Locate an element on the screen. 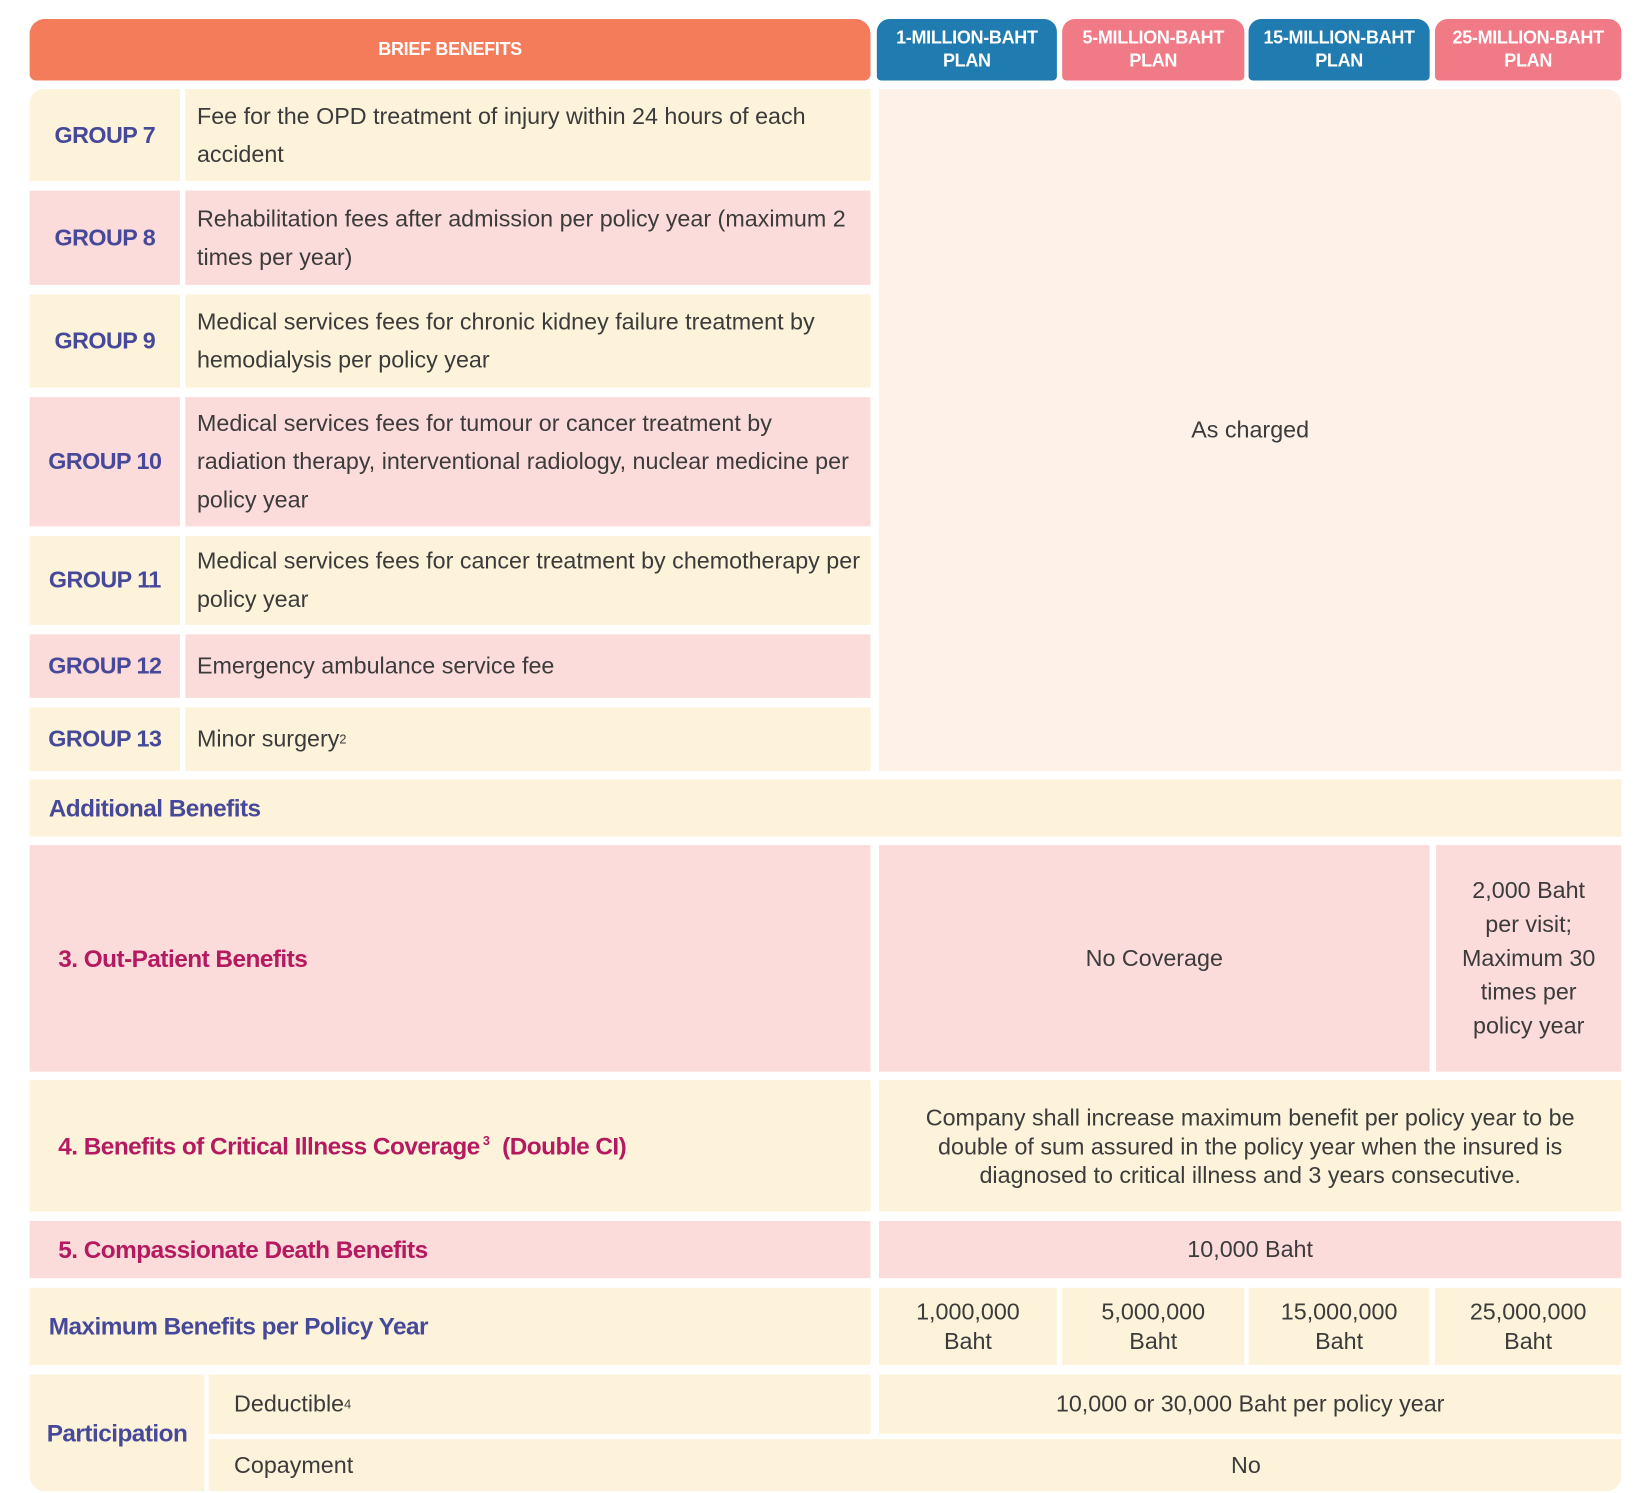 This screenshot has width=1652, height=1493. max-benefits-label: Maximum Benefits per Policy Year is located at coordinates (450, 1326).